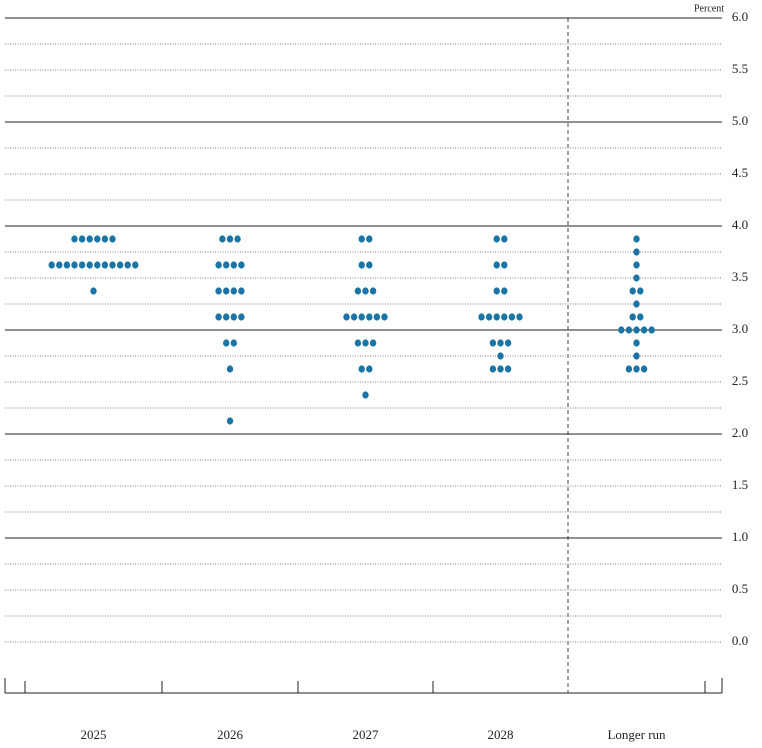 This screenshot has width=762, height=748. What do you see at coordinates (709, 8) in the screenshot?
I see `y-axis-label: Percent` at bounding box center [709, 8].